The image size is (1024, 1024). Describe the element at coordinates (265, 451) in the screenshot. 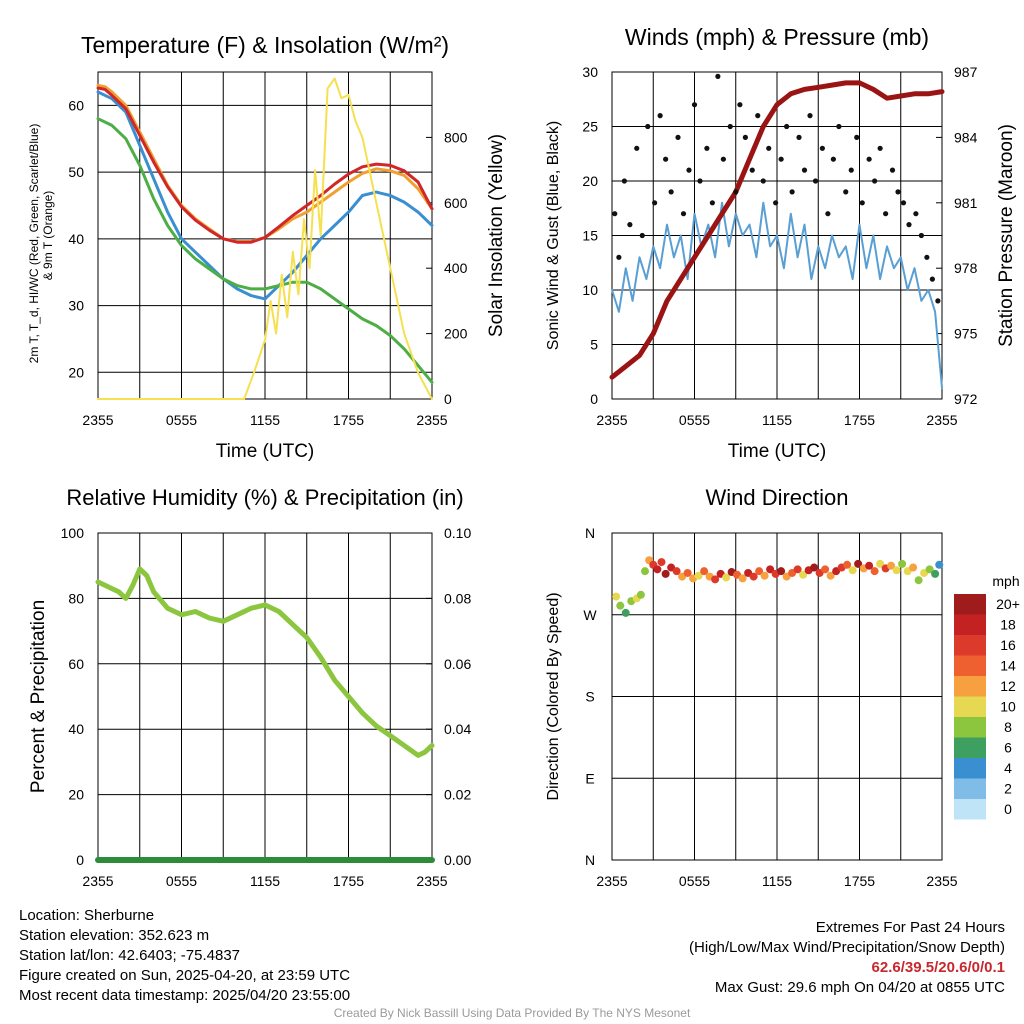

I see `temp-x-axis-label: Time (UTC)` at that location.